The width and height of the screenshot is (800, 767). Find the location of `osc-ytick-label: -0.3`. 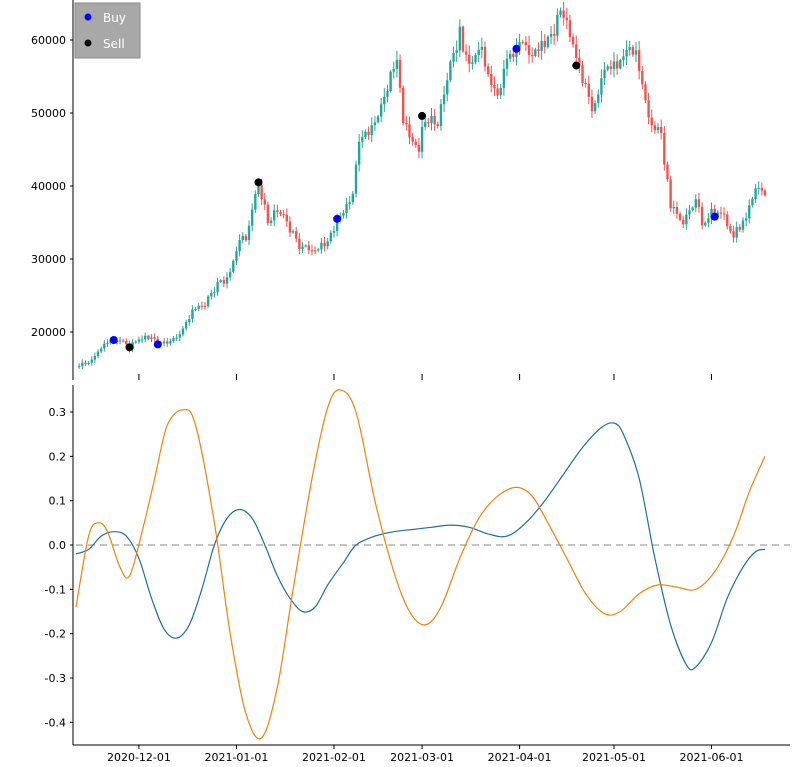

osc-ytick-label: -0.3 is located at coordinates (55, 678).